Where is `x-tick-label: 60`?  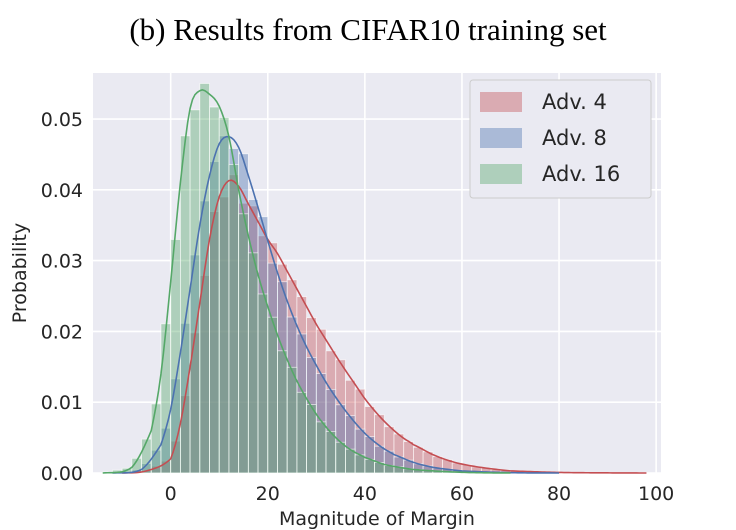 x-tick-label: 60 is located at coordinates (462, 494).